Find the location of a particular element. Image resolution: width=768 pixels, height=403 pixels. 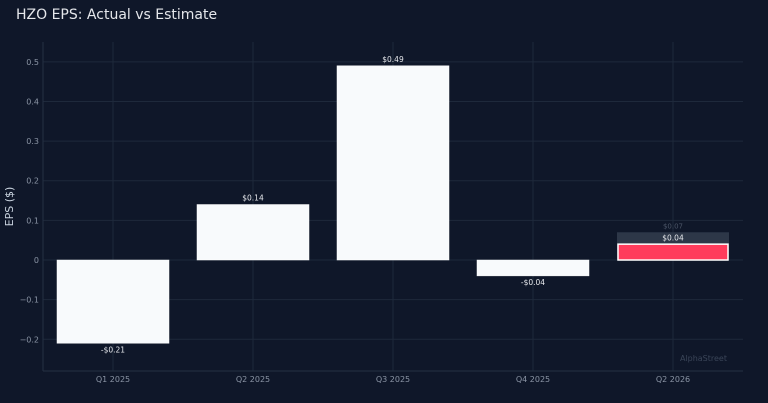

y-tick-label: −0.1 is located at coordinates (29, 300).